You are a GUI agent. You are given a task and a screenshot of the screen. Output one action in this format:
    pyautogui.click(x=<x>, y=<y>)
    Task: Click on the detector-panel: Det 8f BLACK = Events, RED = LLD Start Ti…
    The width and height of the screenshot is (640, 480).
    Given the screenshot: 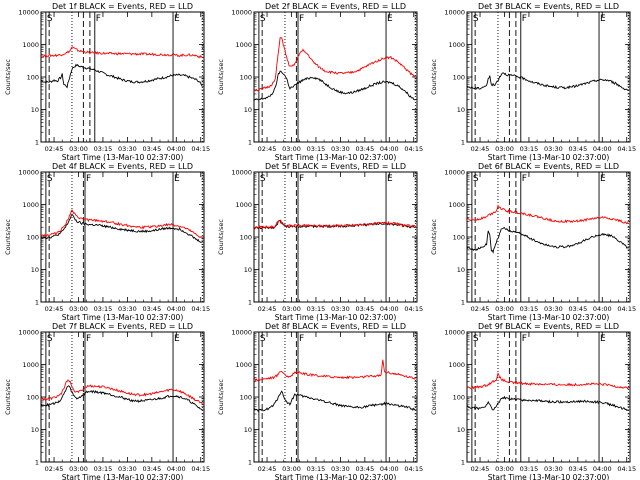 What is the action you would take?
    pyautogui.click(x=320, y=401)
    